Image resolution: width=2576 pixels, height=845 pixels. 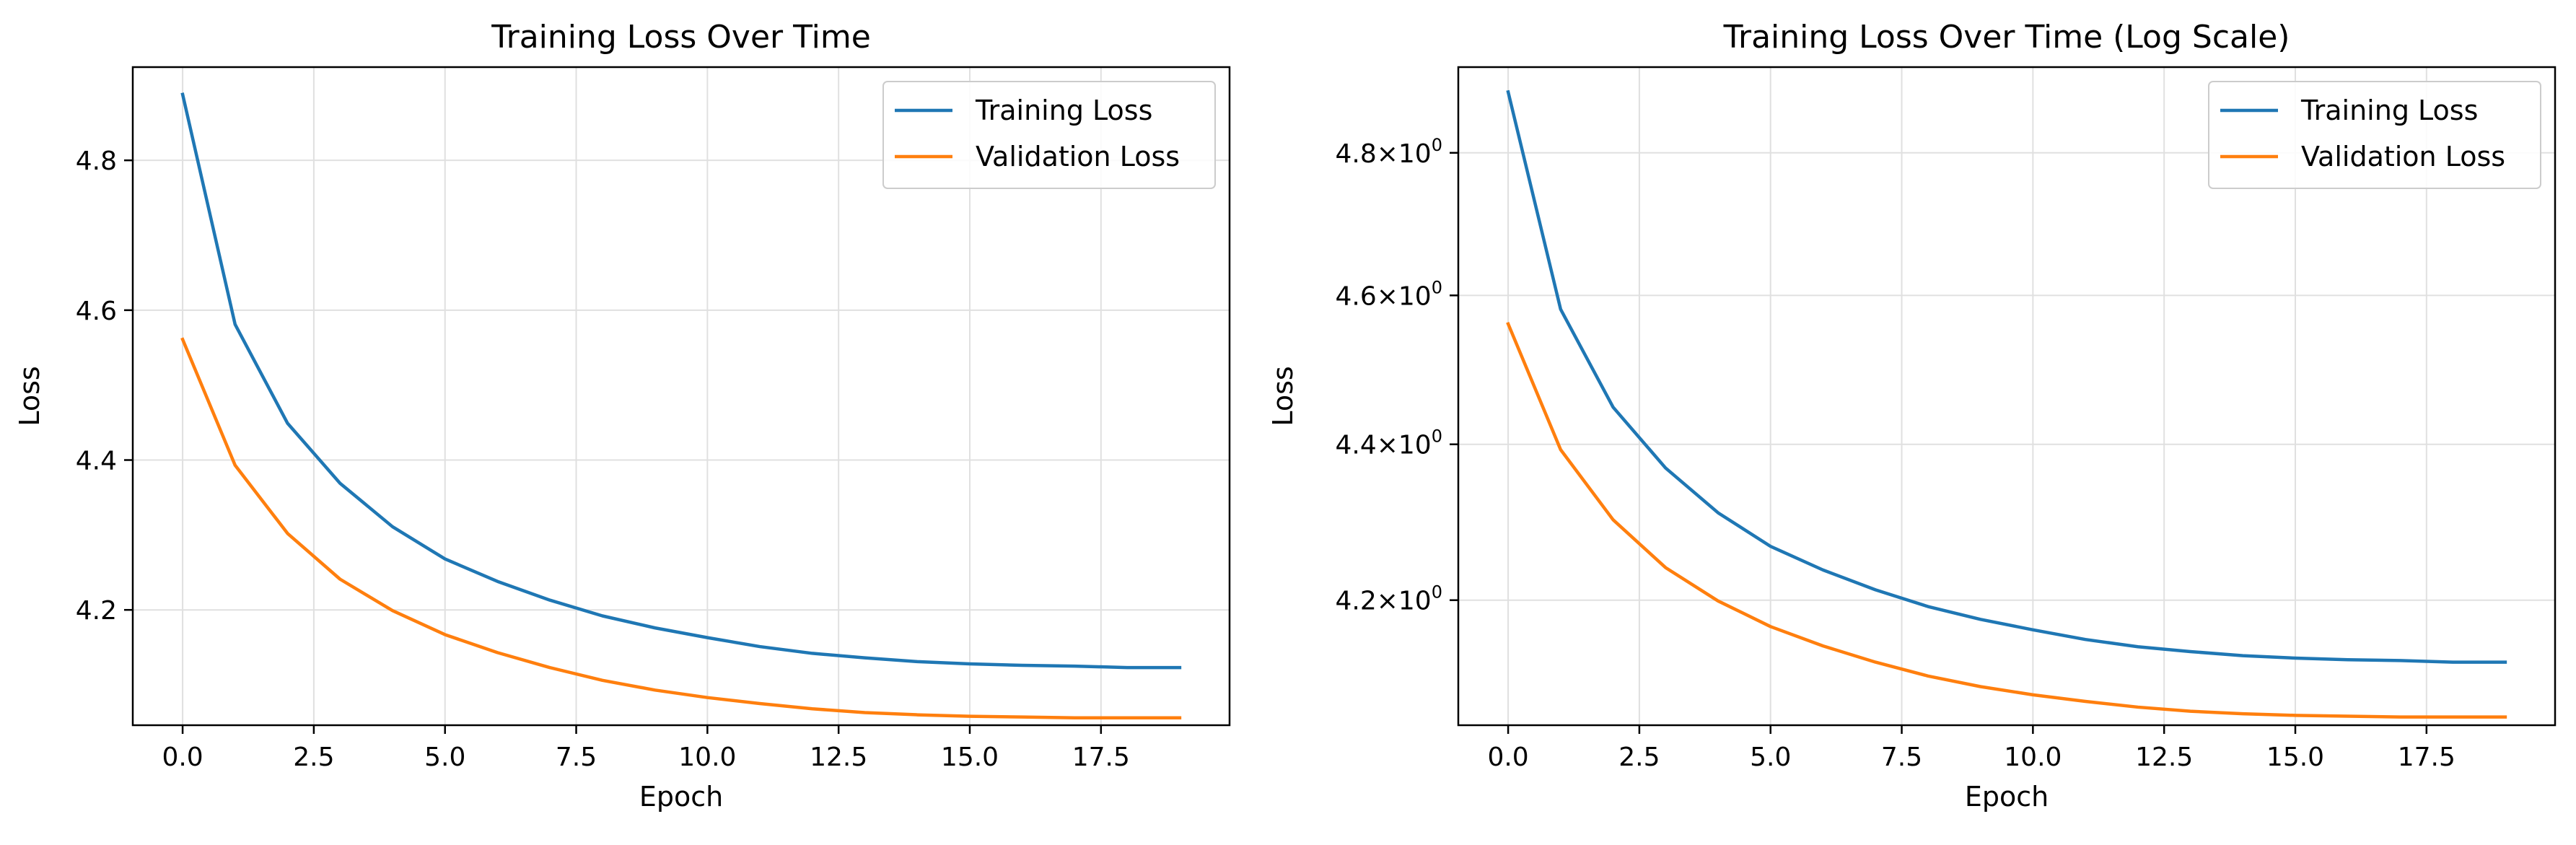 I want to click on y-tick-value: 4.4, so click(x=1355, y=445).